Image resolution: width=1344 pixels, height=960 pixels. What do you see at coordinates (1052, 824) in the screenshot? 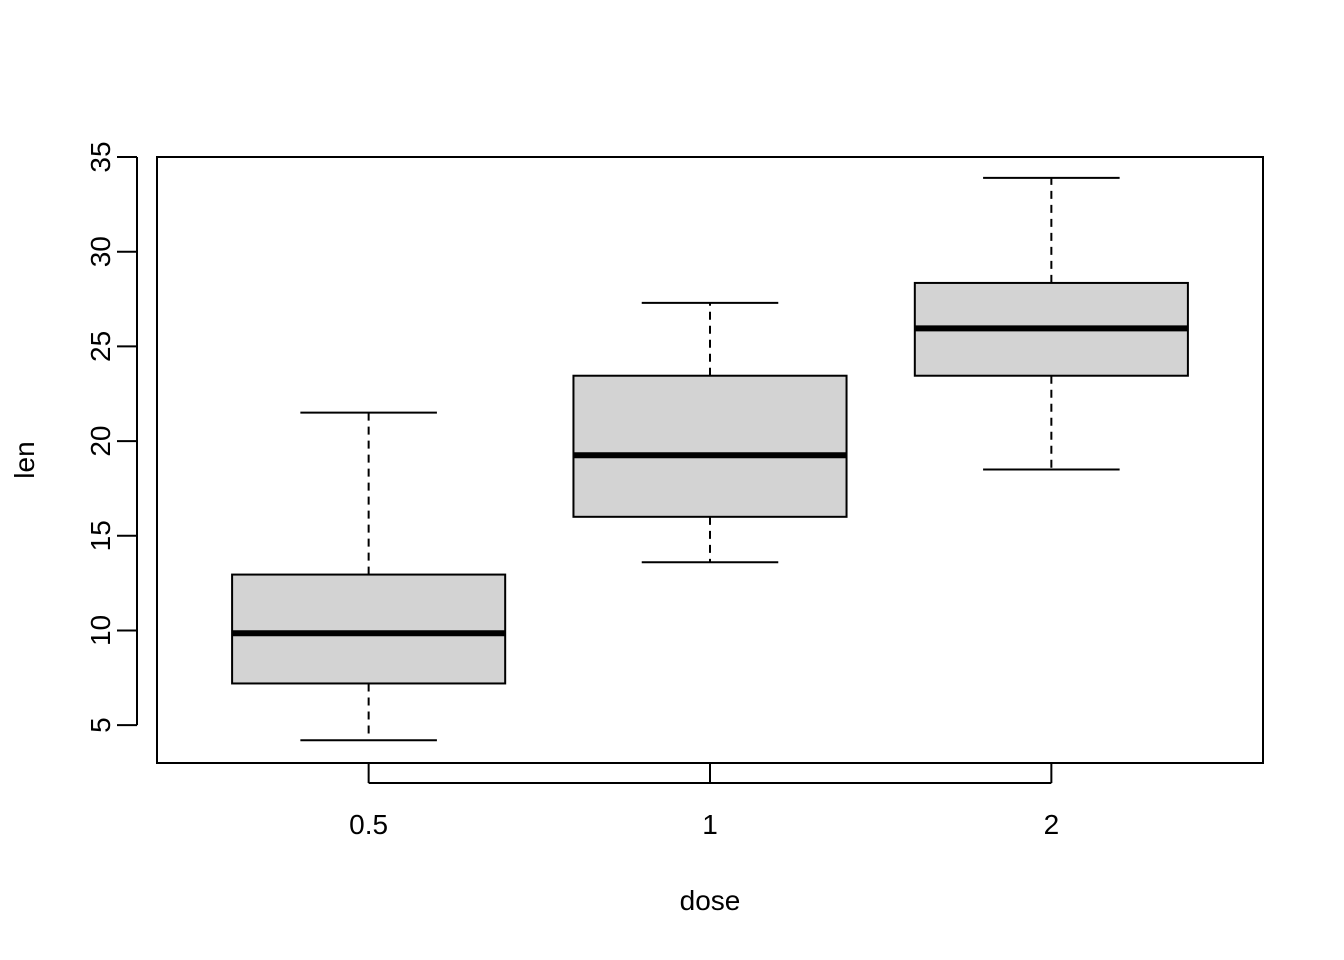
I see `x-tick-label: 2` at bounding box center [1052, 824].